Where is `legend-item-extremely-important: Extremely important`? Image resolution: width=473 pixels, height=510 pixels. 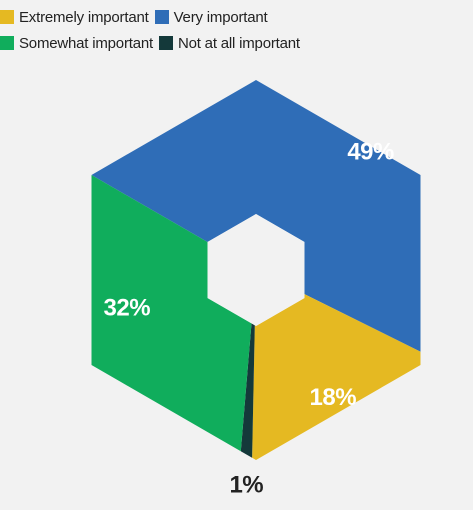 legend-item-extremely-important: Extremely important is located at coordinates (74, 17).